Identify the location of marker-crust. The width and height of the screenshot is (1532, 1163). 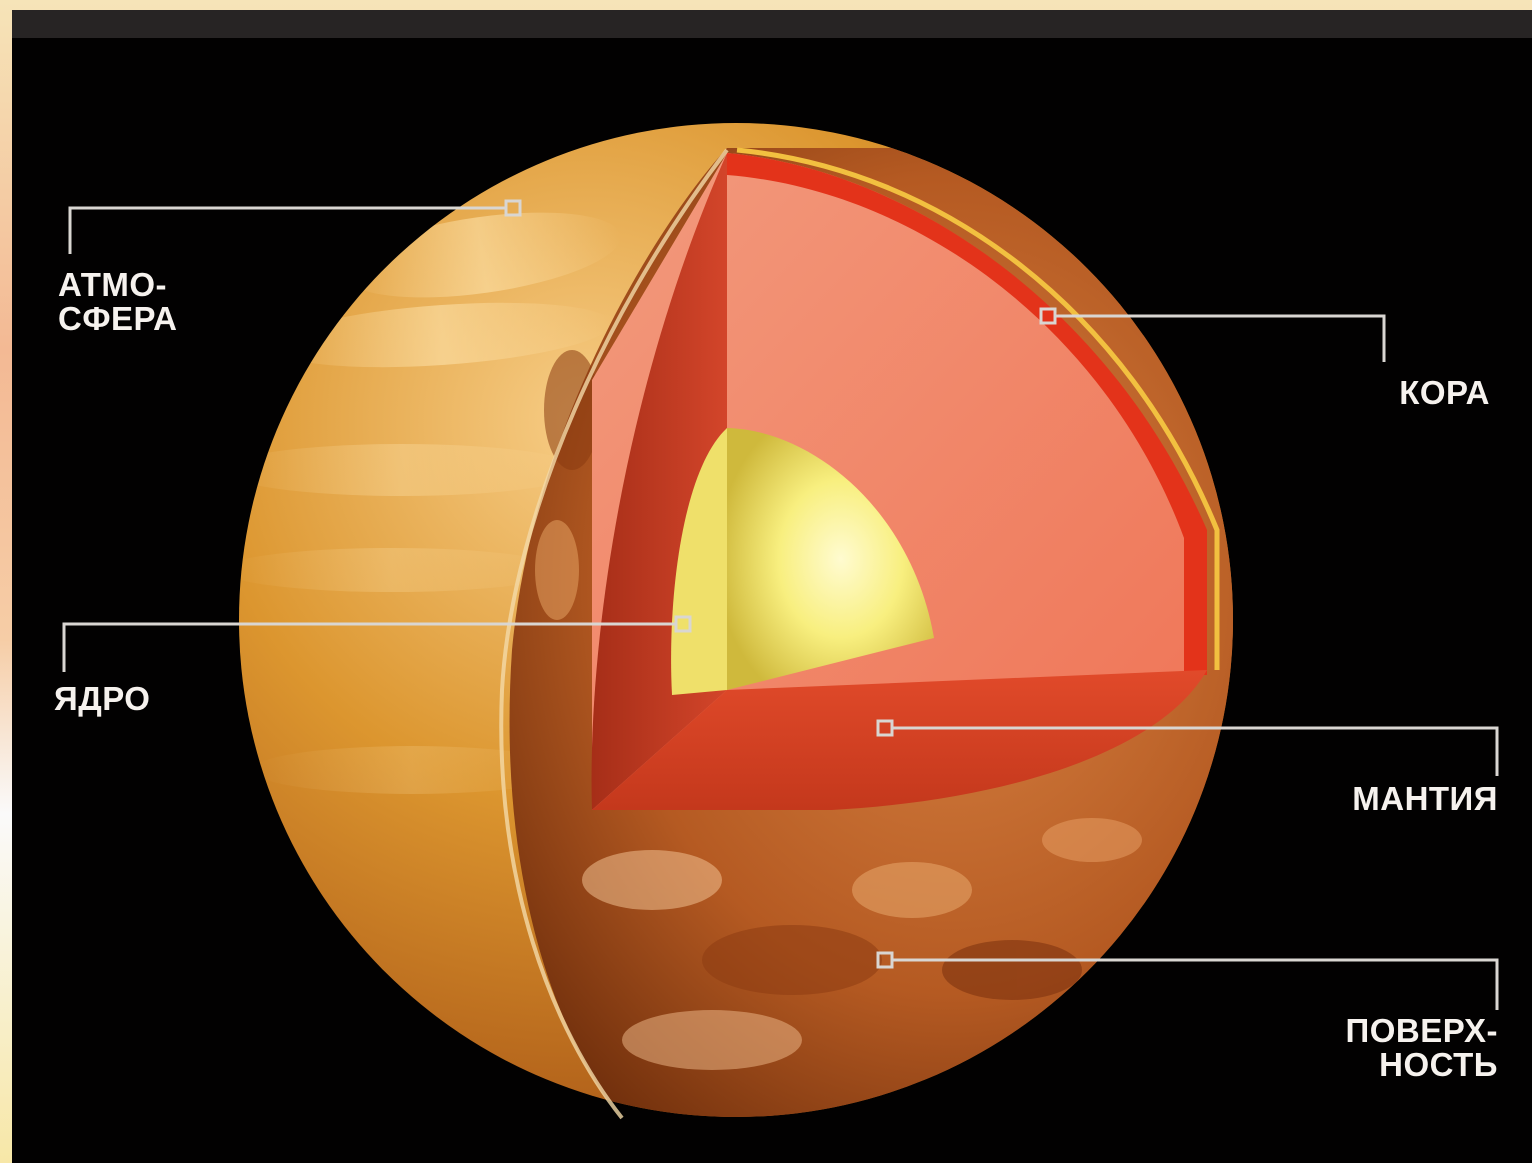
(1048, 316).